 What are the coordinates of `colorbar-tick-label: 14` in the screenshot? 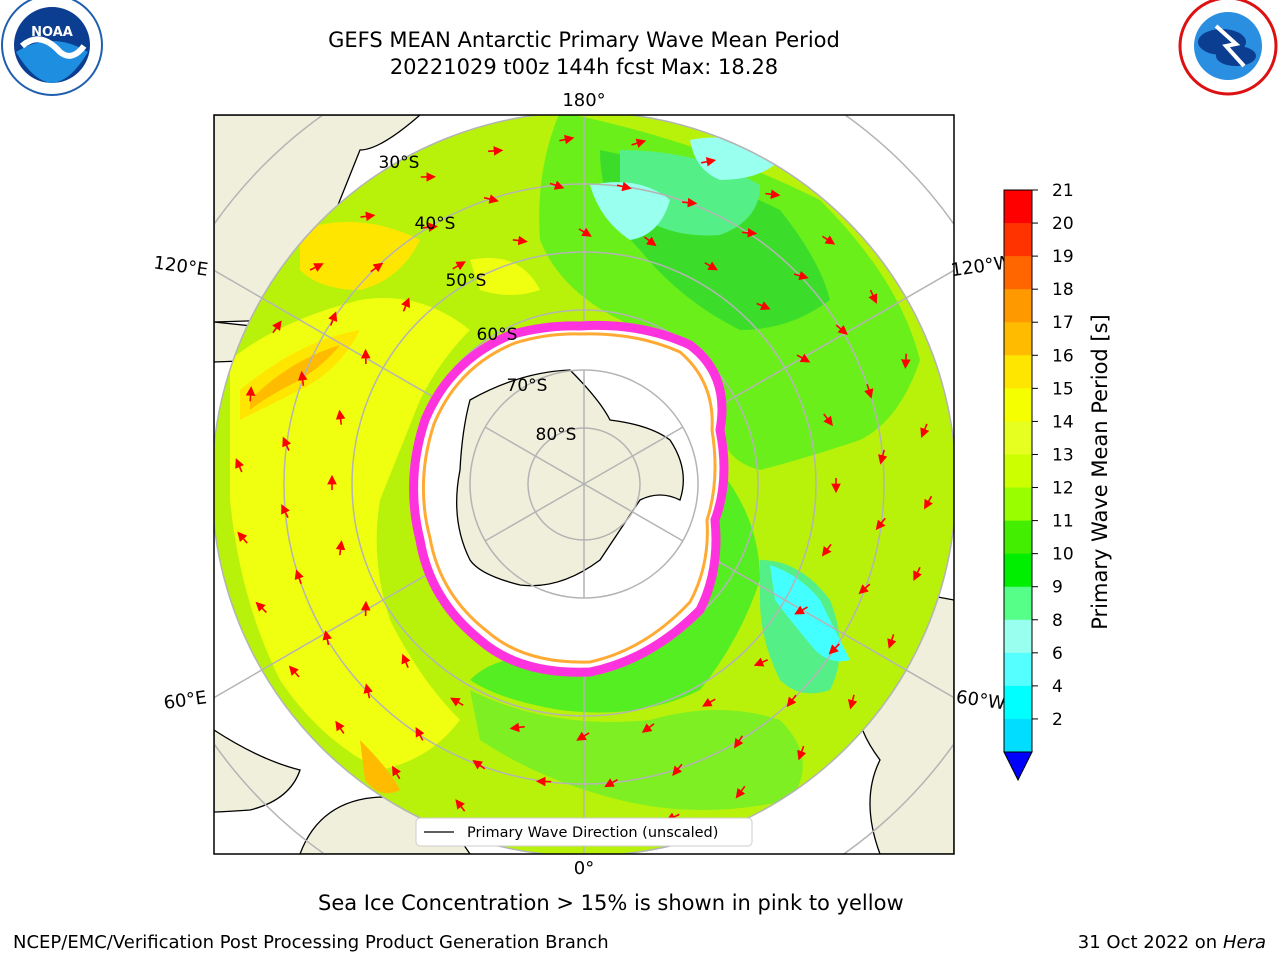 It's located at (1063, 422).